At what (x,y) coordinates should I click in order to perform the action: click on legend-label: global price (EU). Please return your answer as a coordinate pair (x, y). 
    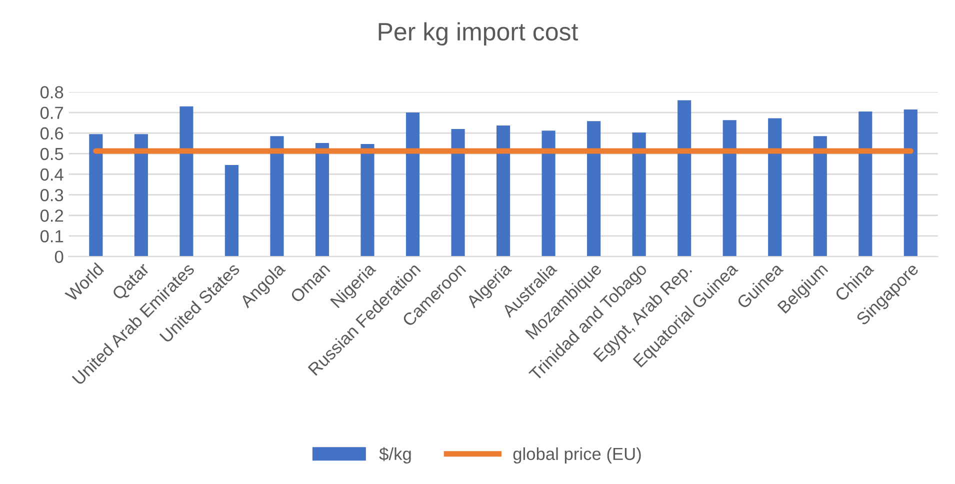
    Looking at the image, I should click on (577, 455).